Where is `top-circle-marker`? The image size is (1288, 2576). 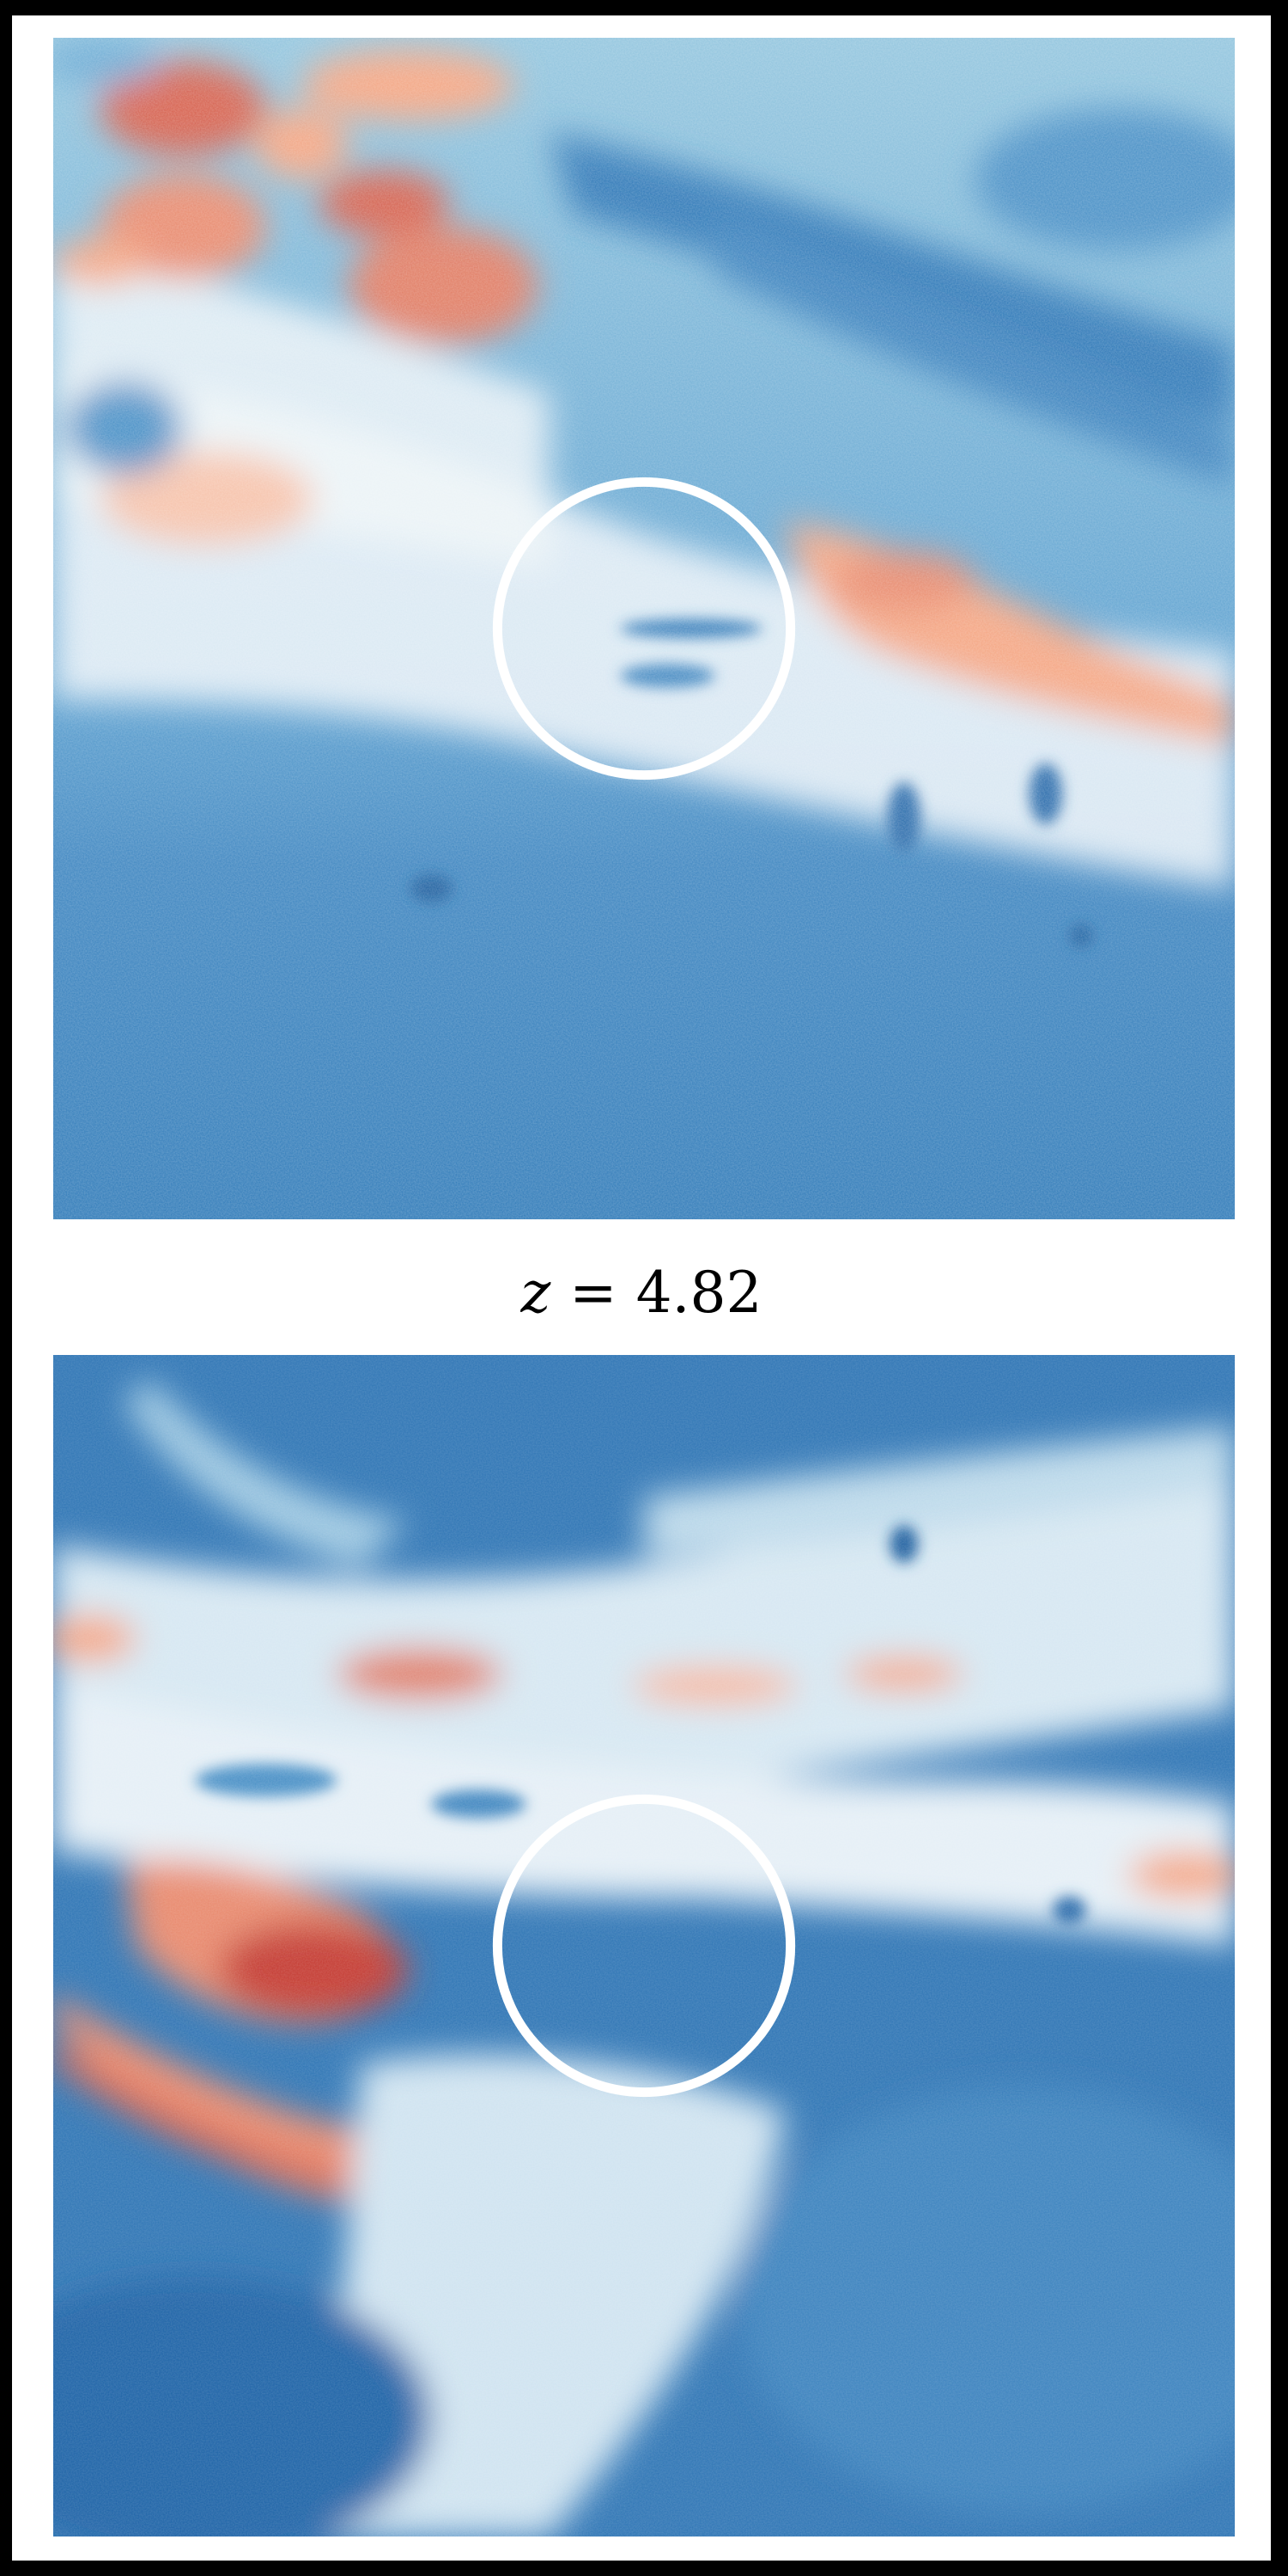 top-circle-marker is located at coordinates (644, 629).